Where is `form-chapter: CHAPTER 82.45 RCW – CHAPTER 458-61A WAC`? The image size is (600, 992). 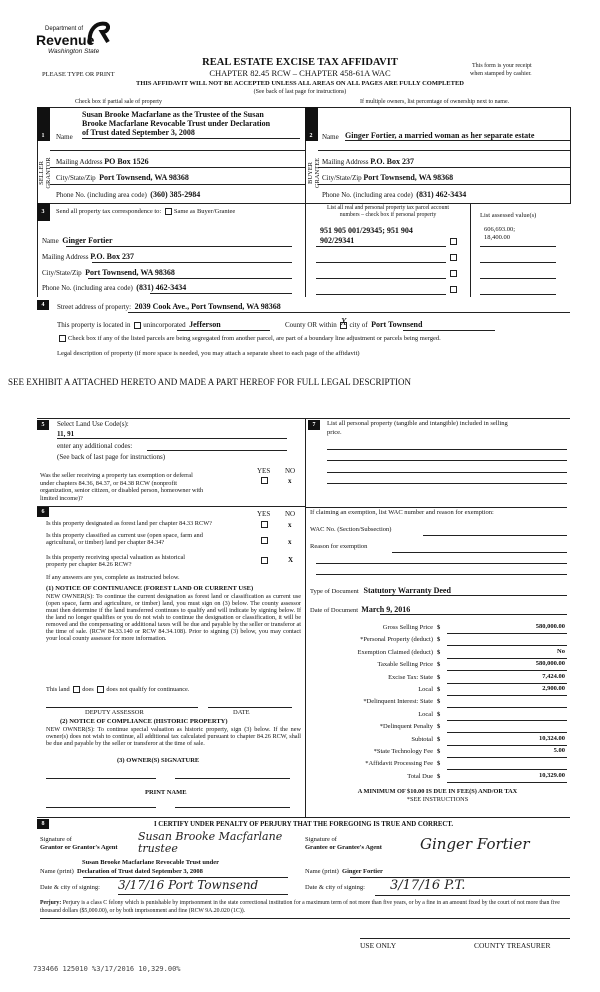
form-chapter: CHAPTER 82.45 RCW – CHAPTER 458-61A WAC is located at coordinates (300, 73).